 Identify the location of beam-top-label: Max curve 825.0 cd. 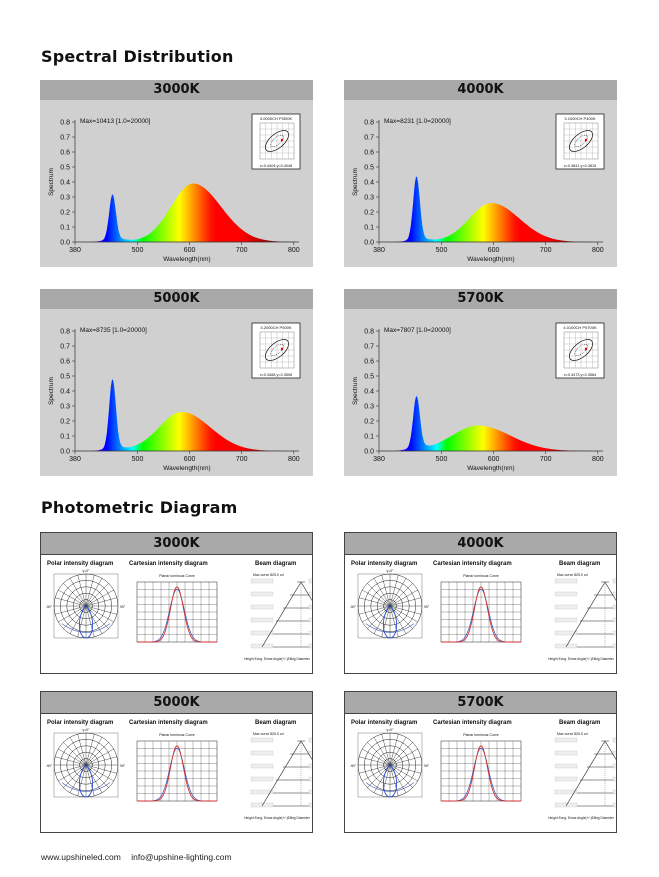
(268, 575).